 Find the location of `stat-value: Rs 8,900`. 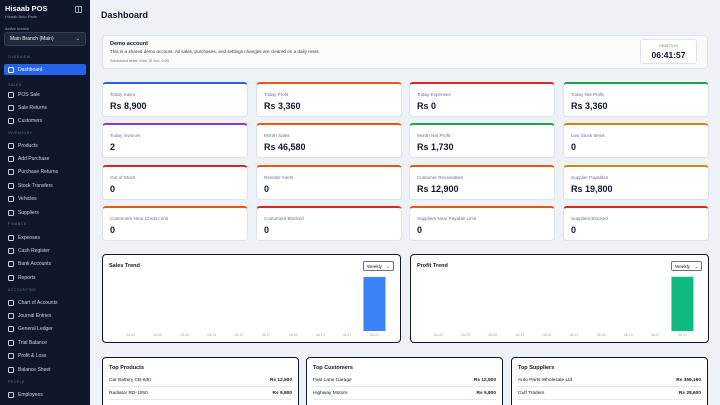

stat-value: Rs 8,900 is located at coordinates (128, 106).